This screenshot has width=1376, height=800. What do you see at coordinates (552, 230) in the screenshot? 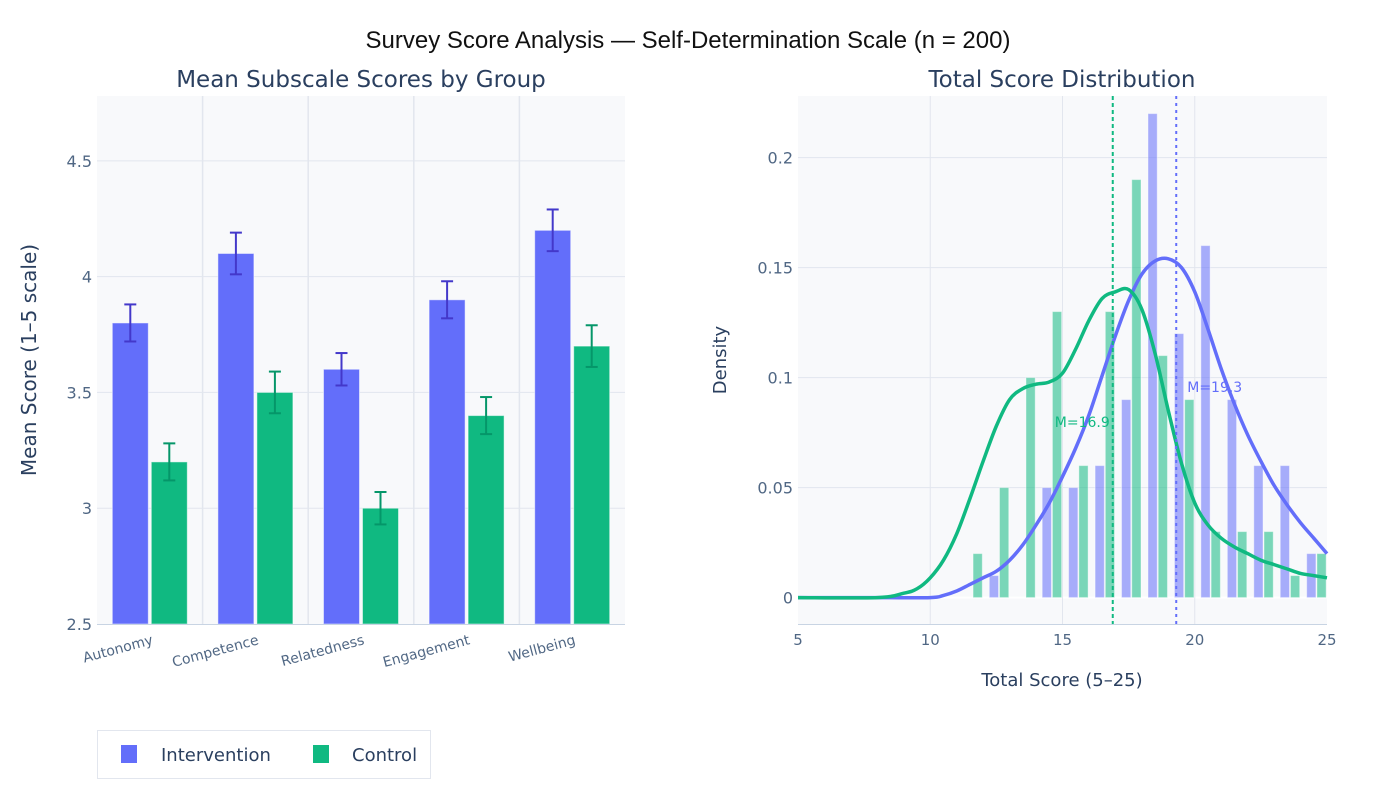
I see `error-bar-intervention-wellbeing` at bounding box center [552, 230].